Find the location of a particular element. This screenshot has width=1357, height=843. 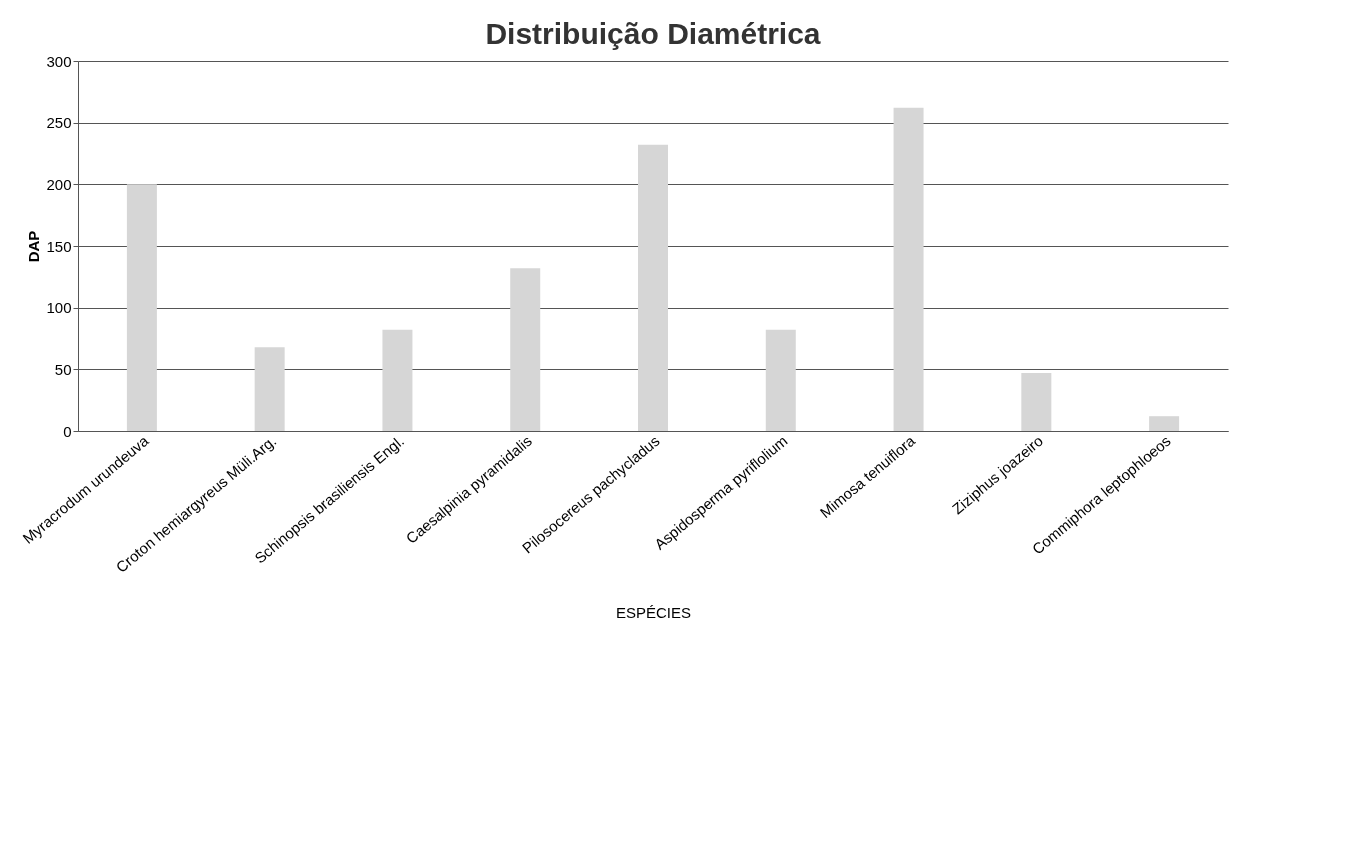

y-tick-label: 0 is located at coordinates (67, 431).